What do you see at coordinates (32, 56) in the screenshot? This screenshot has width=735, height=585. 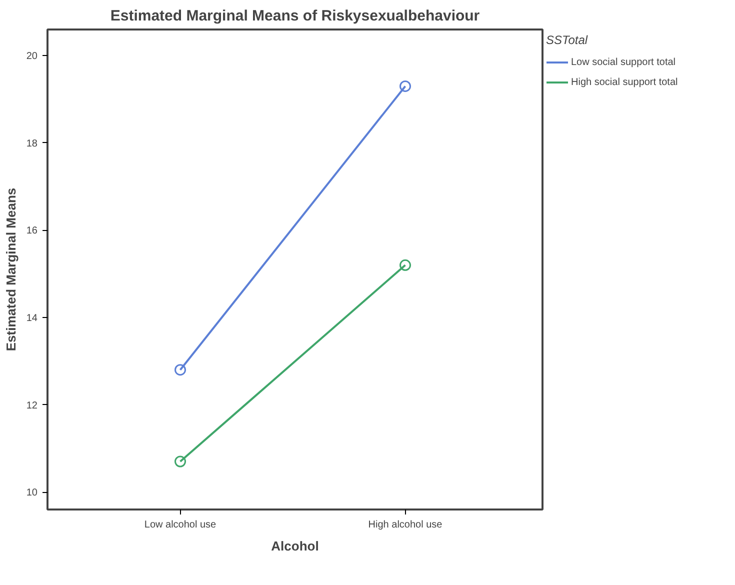 I see `y-tick-label: 20` at bounding box center [32, 56].